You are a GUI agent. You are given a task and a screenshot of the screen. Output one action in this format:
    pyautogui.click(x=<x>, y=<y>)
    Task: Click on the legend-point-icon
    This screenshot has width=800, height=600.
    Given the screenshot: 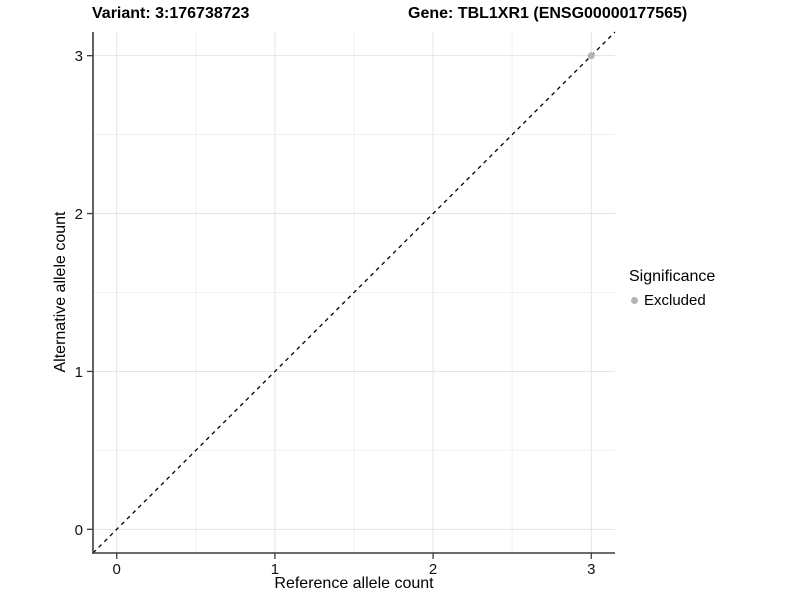 What is the action you would take?
    pyautogui.click(x=634, y=300)
    